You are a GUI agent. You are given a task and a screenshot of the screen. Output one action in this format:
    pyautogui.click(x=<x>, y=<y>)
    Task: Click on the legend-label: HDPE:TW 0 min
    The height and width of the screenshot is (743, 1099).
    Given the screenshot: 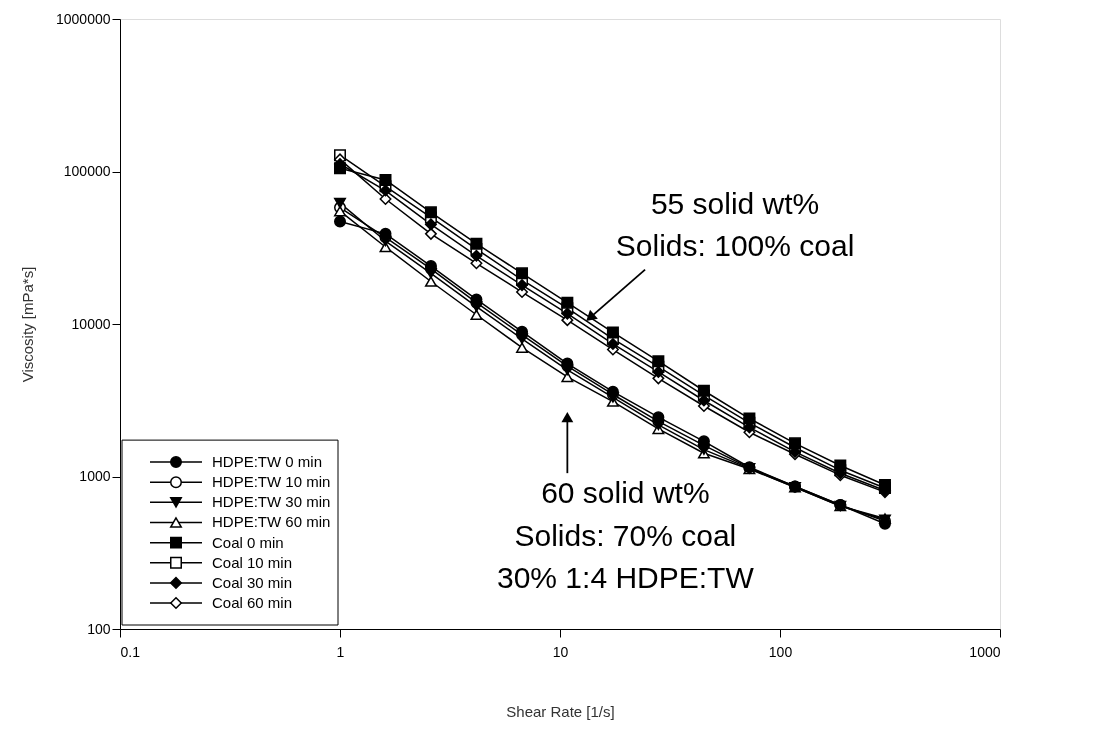 What is the action you would take?
    pyautogui.click(x=267, y=462)
    